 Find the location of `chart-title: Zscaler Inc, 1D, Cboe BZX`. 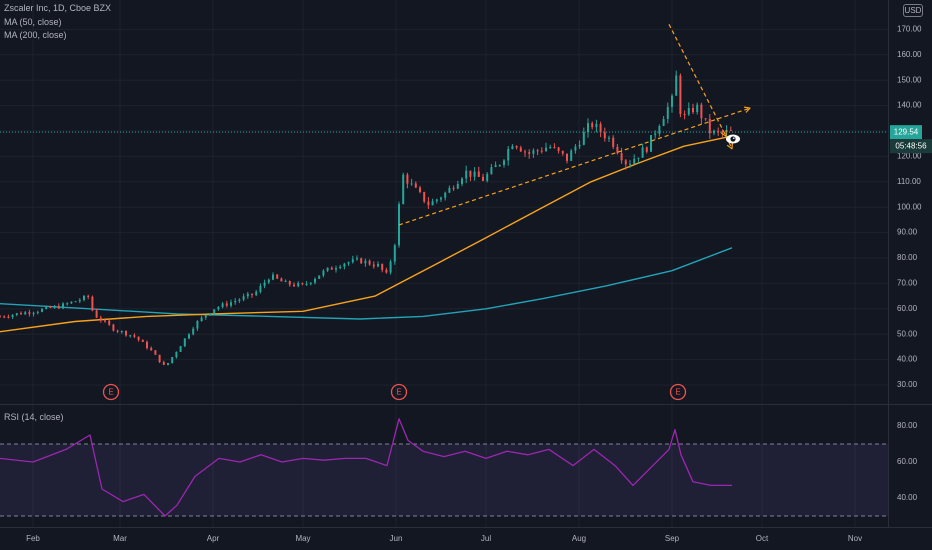

chart-title: Zscaler Inc, 1D, Cboe BZX is located at coordinates (58, 8).